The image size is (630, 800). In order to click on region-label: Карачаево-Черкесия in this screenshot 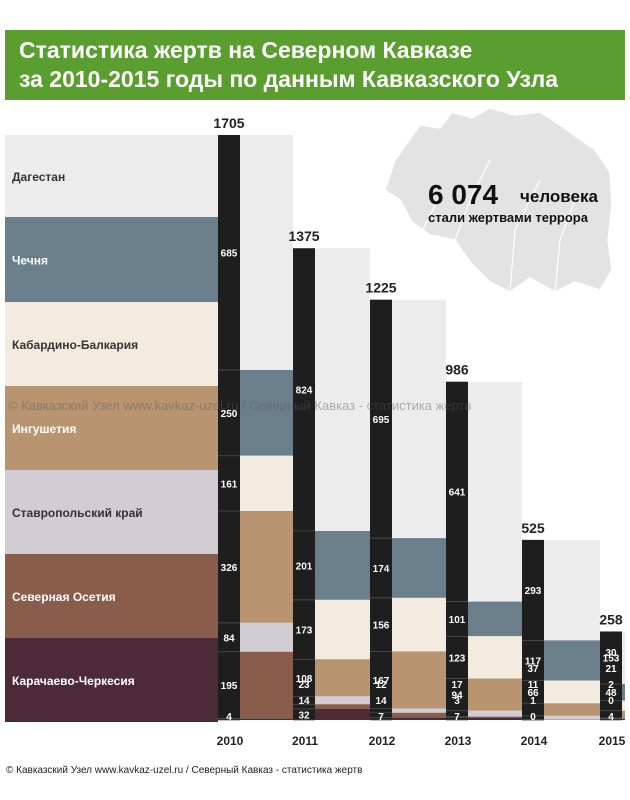, I will do `click(73, 681)`.